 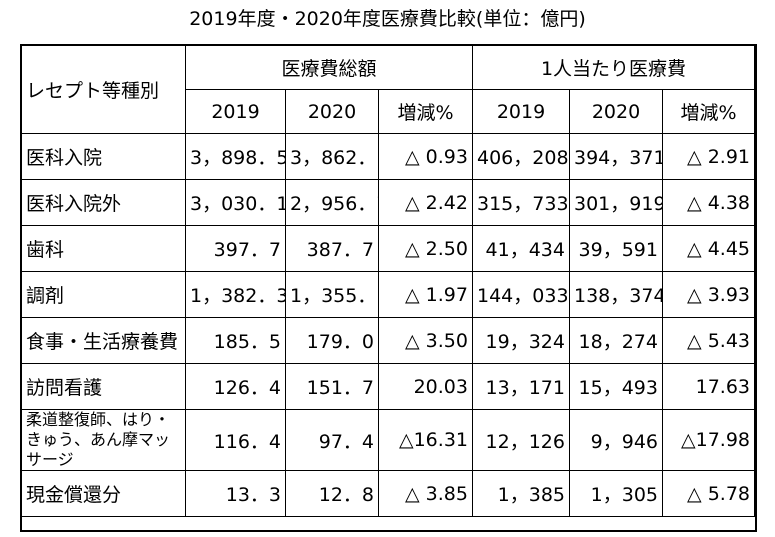 I want to click on per-person-2020-cell: 15，493, so click(x=616, y=386).